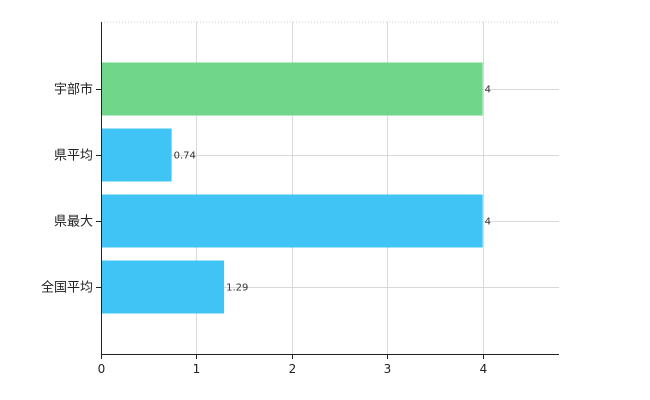 The height and width of the screenshot is (400, 650). What do you see at coordinates (73, 222) in the screenshot?
I see `category-label: 県最大` at bounding box center [73, 222].